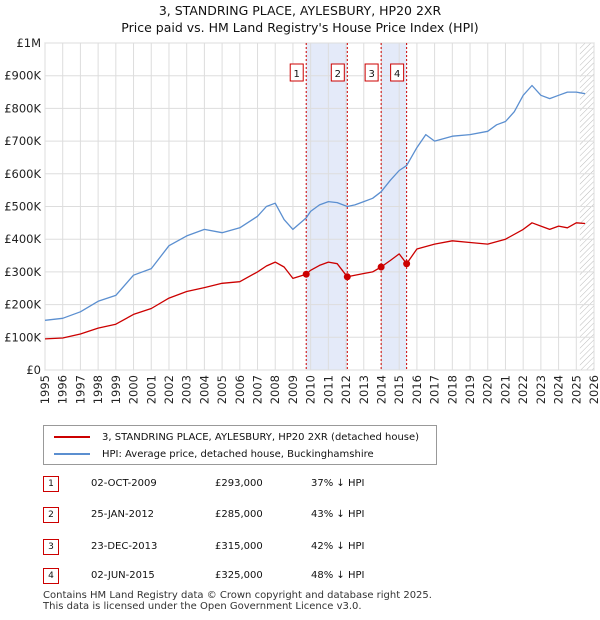 Image resolution: width=600 pixels, height=620 pixels. What do you see at coordinates (258, 389) in the screenshot?
I see `x-tick-label: 2007` at bounding box center [258, 389].